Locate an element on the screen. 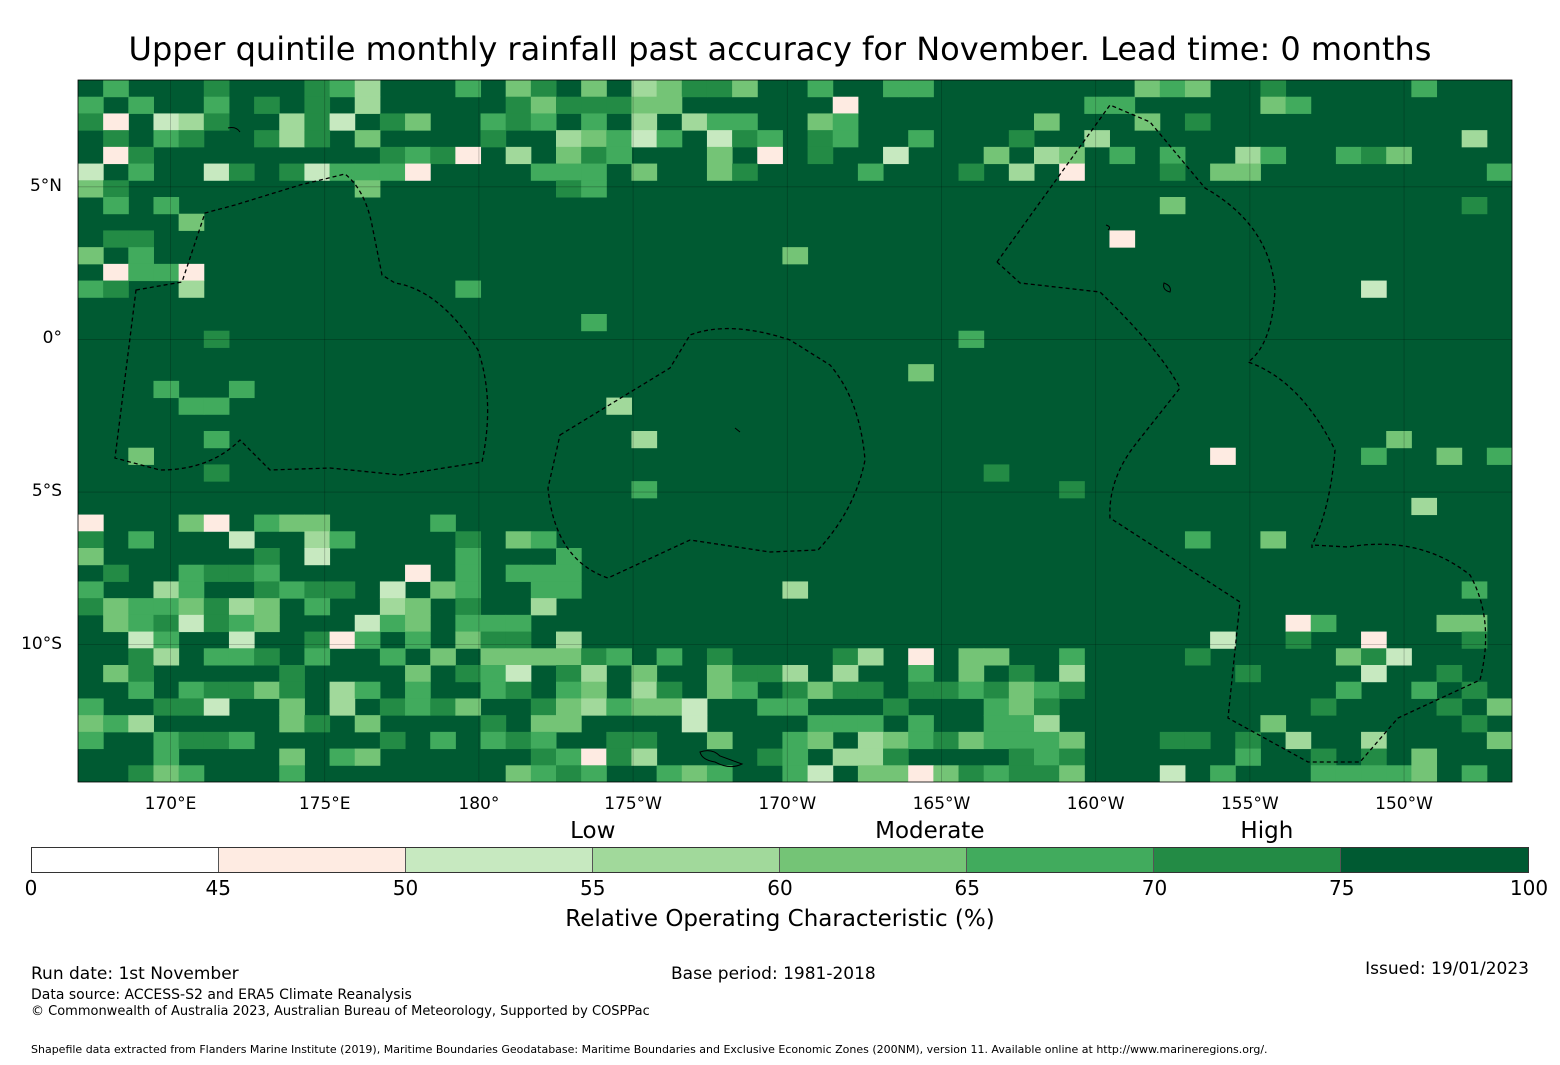 Image resolution: width=1560 pixels, height=1065 pixels. latitude-label: 10°S is located at coordinates (41, 643).